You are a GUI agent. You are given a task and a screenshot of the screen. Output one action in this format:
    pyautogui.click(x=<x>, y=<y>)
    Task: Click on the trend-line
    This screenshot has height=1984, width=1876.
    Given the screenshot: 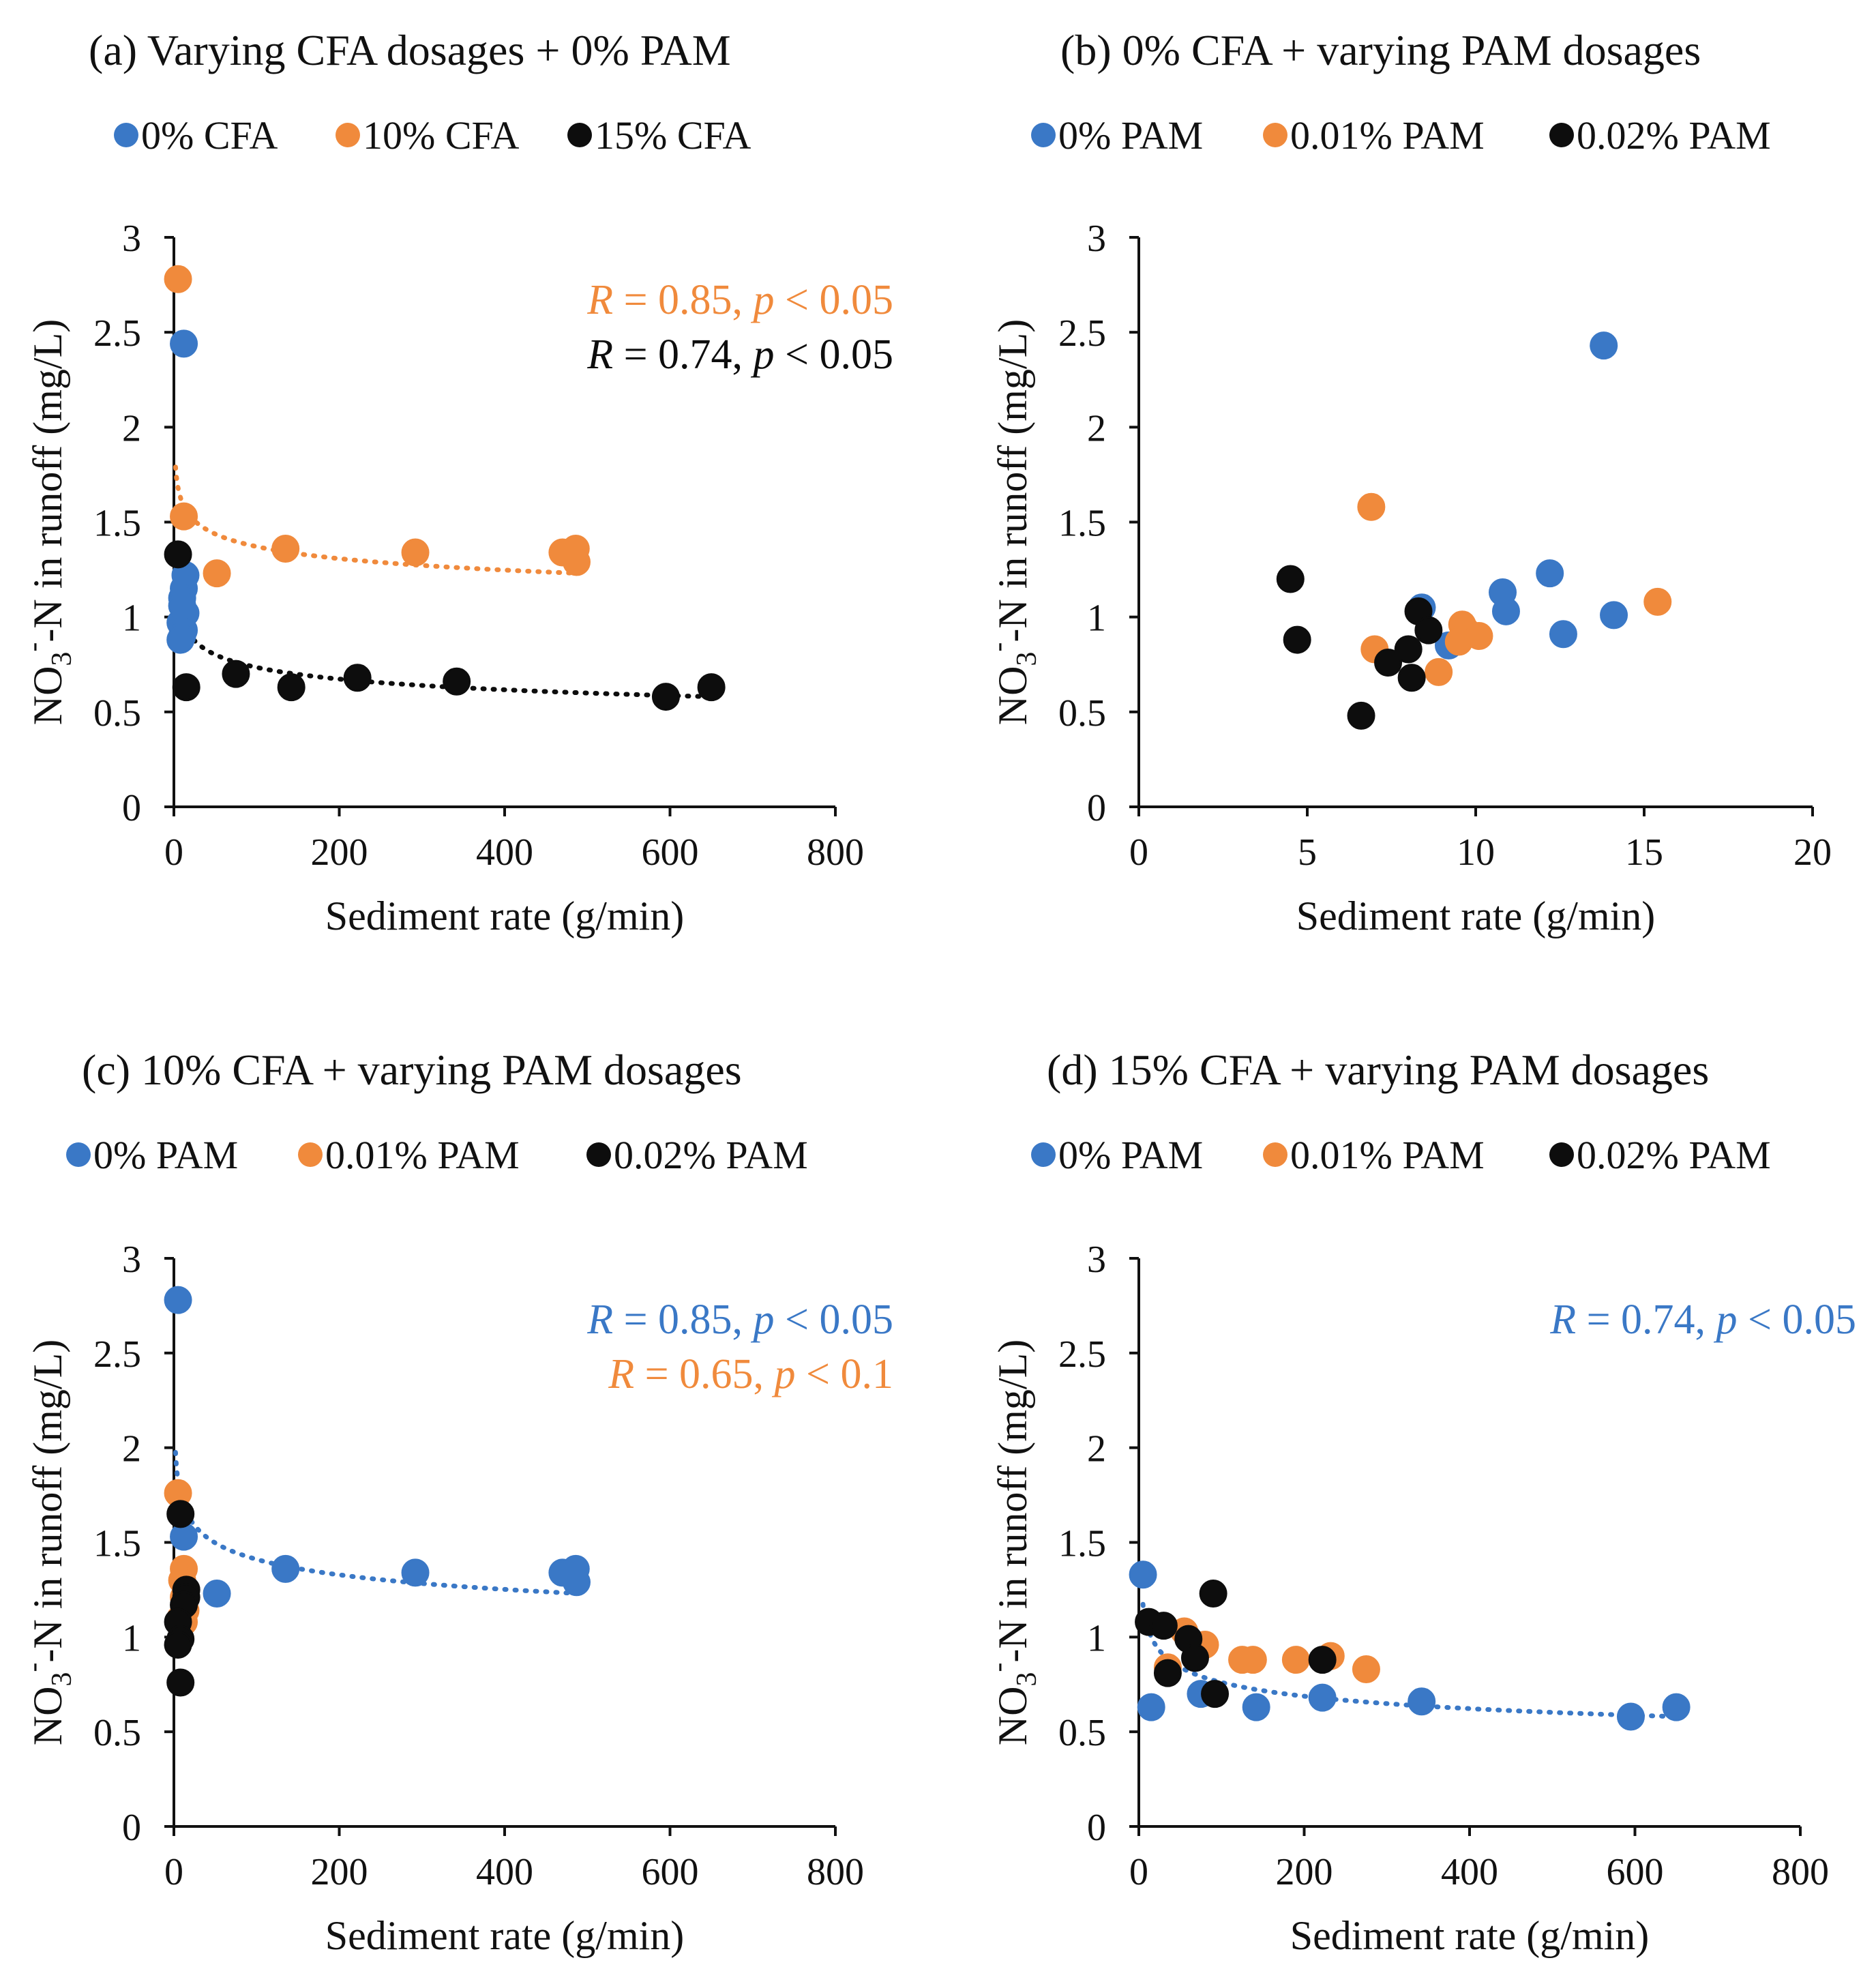 What is the action you would take?
    pyautogui.click(x=1410, y=1660)
    